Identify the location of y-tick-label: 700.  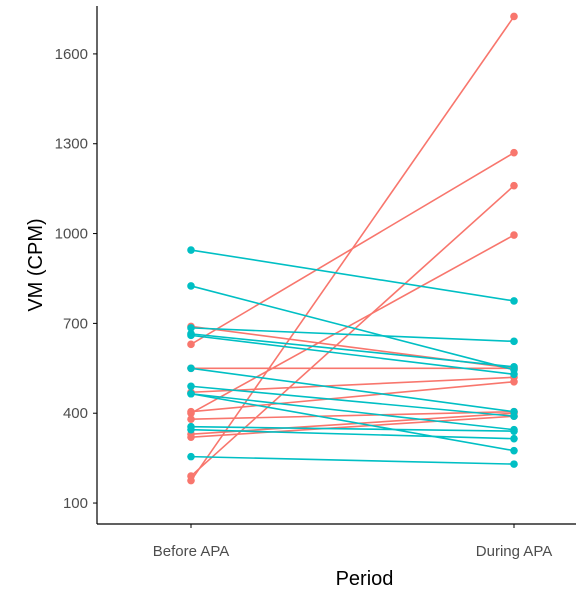
(75, 323).